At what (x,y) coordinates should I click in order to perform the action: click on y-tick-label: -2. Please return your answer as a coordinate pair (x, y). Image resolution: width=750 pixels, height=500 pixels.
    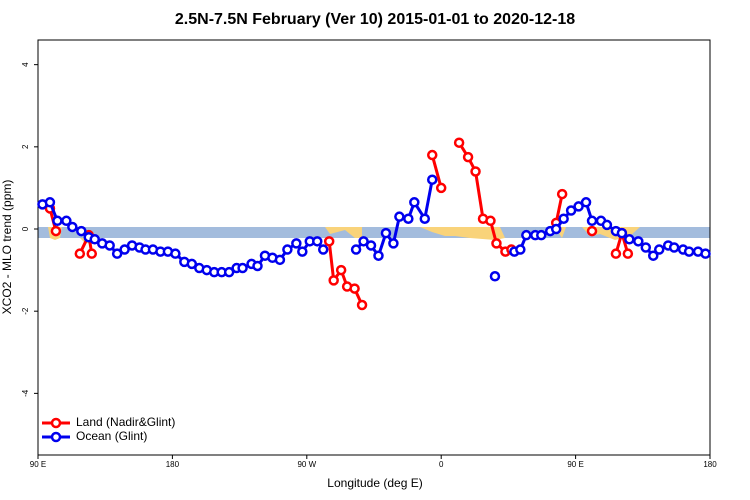
    Looking at the image, I should click on (25, 311).